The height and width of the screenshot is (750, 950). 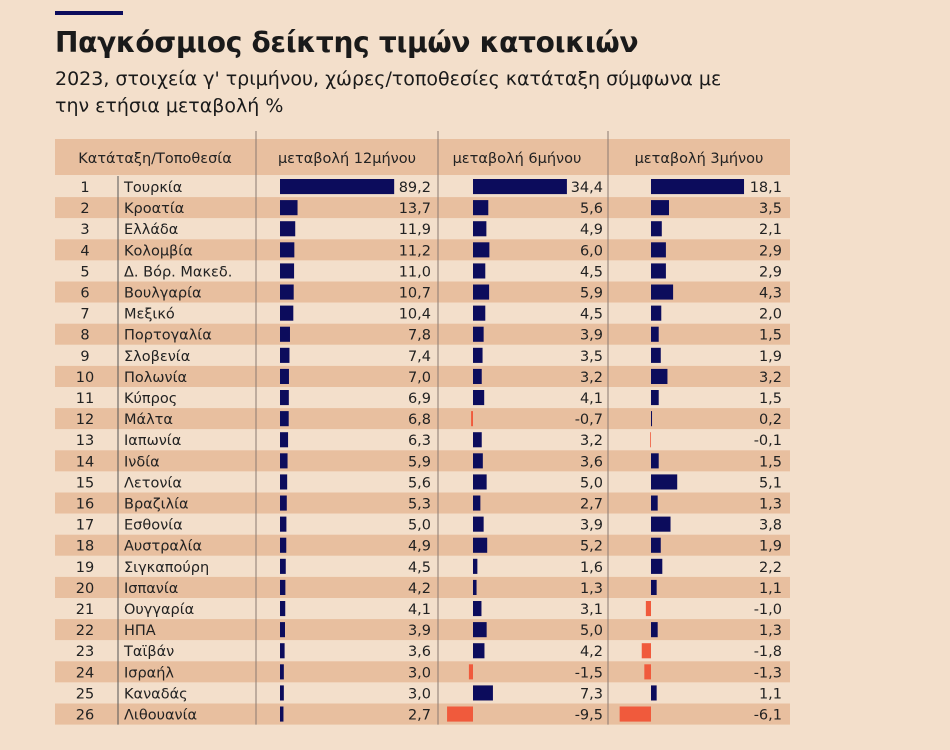 I want to click on location-cell: Κολομβία, so click(x=158, y=251).